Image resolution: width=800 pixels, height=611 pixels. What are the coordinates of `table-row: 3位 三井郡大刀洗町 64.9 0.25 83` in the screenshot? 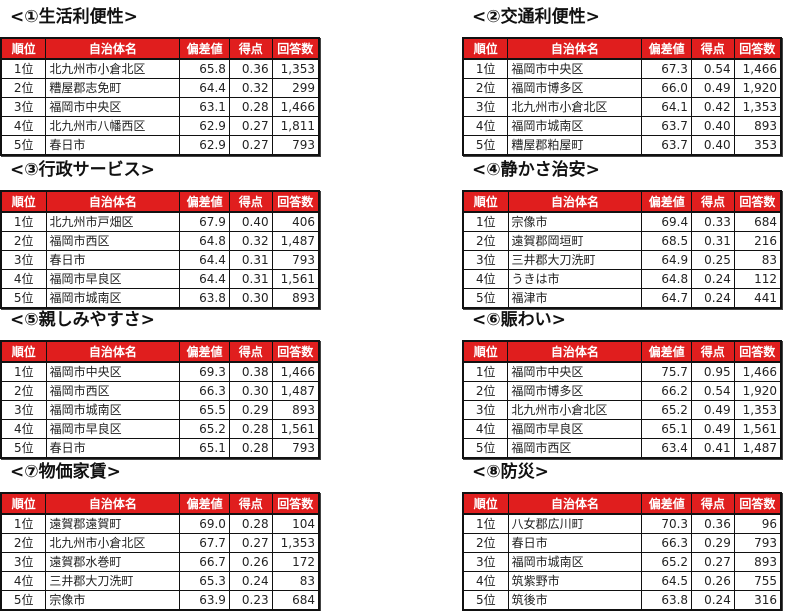 It's located at (622, 260).